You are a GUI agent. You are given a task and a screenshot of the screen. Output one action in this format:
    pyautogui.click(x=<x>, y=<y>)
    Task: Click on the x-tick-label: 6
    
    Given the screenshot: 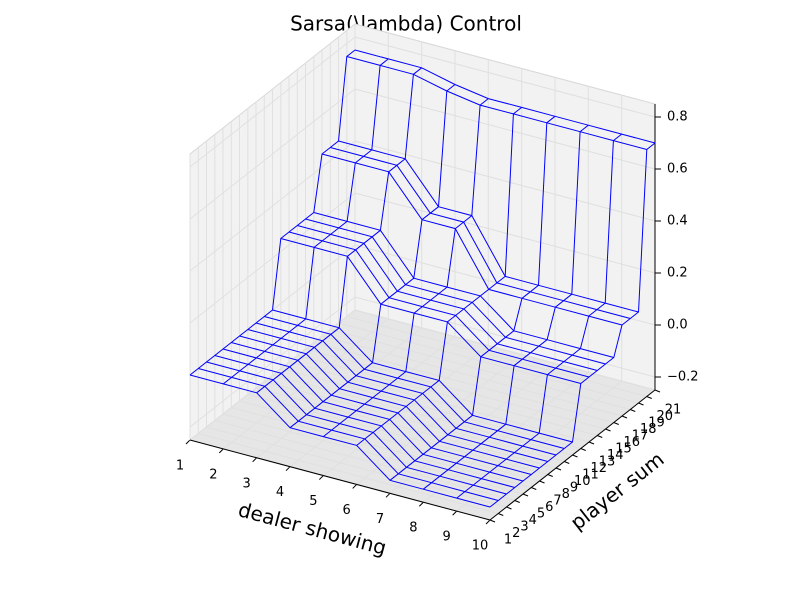 What is the action you would take?
    pyautogui.click(x=347, y=510)
    